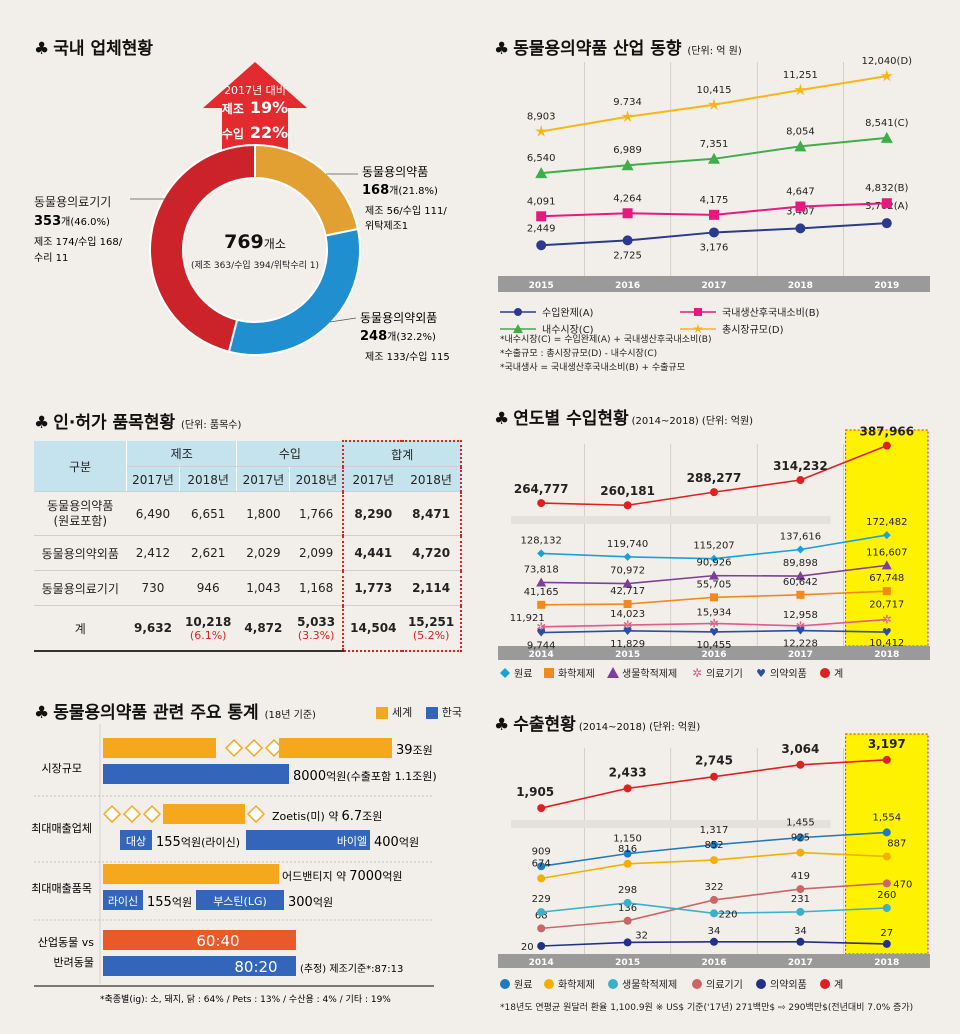  What do you see at coordinates (381, 776) in the screenshot?
I see `korea-market-unit: 억원(수출포함 1.1조원)` at bounding box center [381, 776].